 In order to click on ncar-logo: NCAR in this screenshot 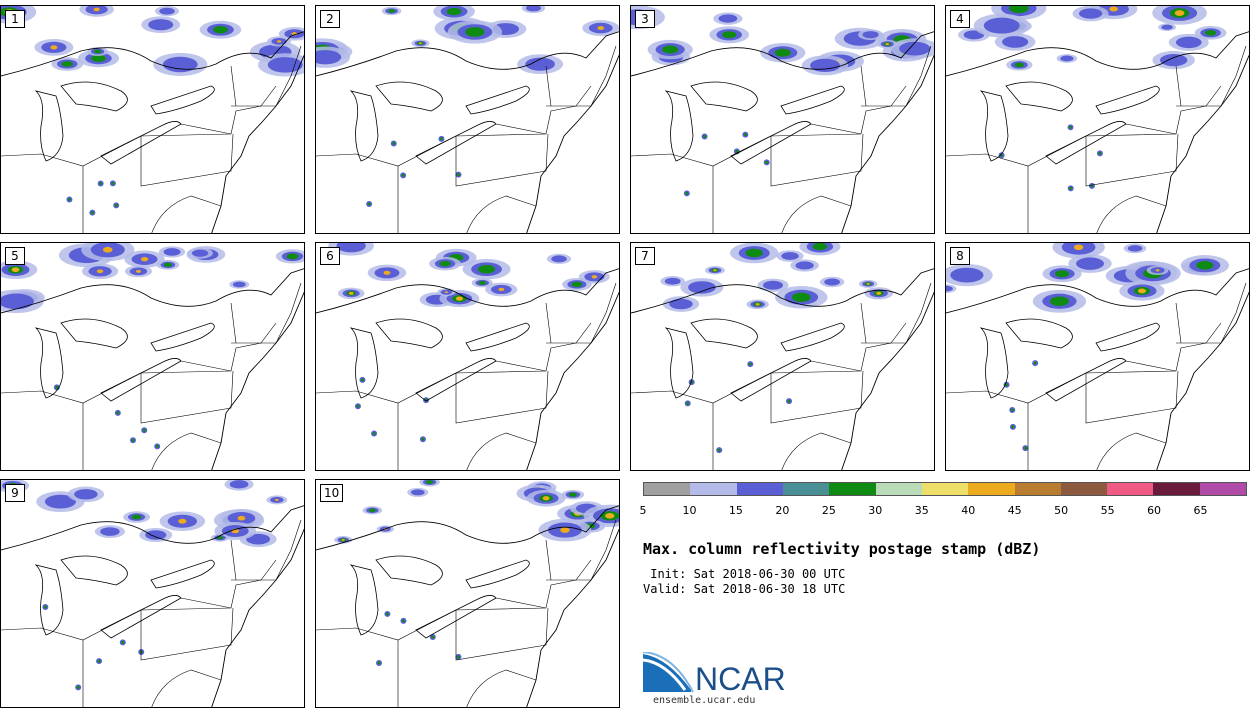, I will do `click(717, 674)`.